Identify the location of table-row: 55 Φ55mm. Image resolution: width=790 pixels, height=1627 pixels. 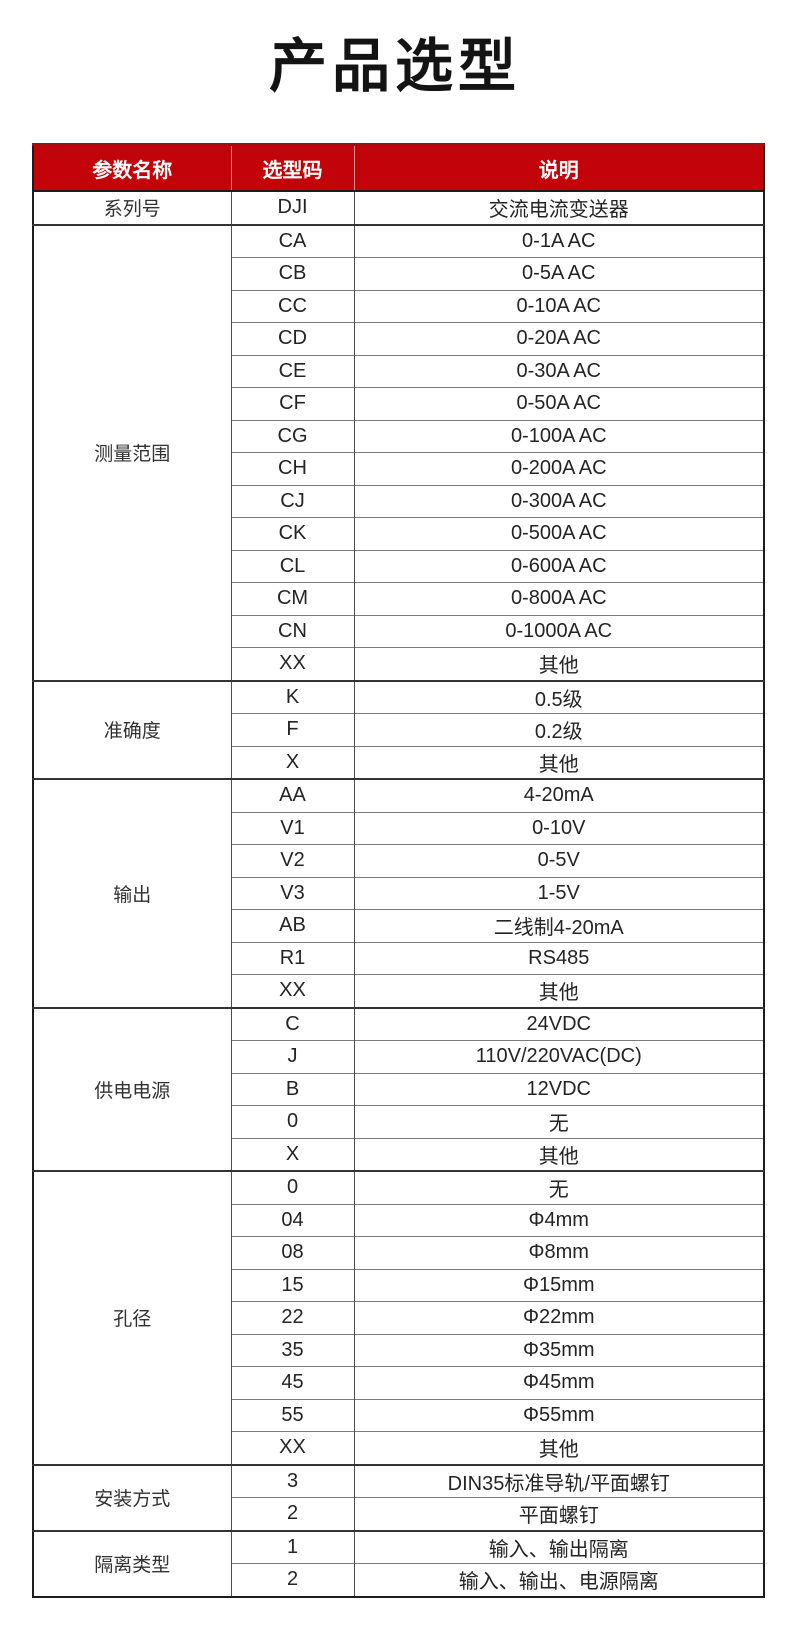
(398, 1415).